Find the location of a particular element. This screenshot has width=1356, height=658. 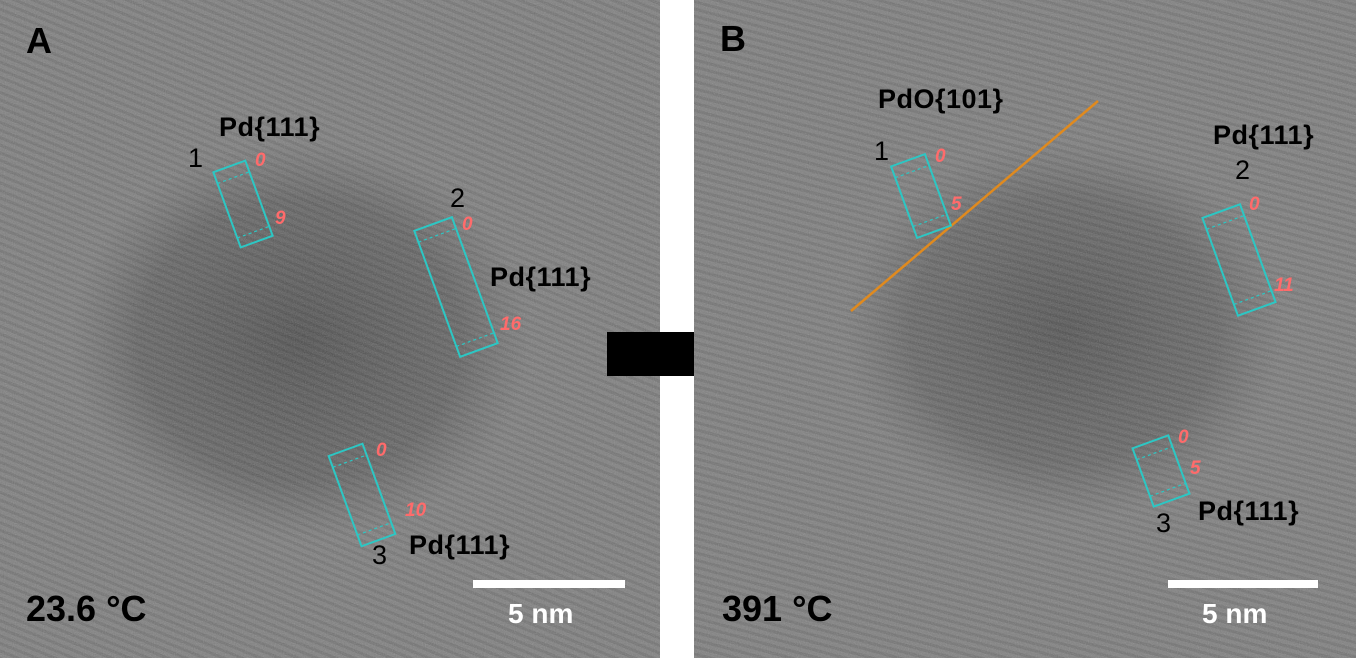

region-number-b1: 1 is located at coordinates (882, 151).